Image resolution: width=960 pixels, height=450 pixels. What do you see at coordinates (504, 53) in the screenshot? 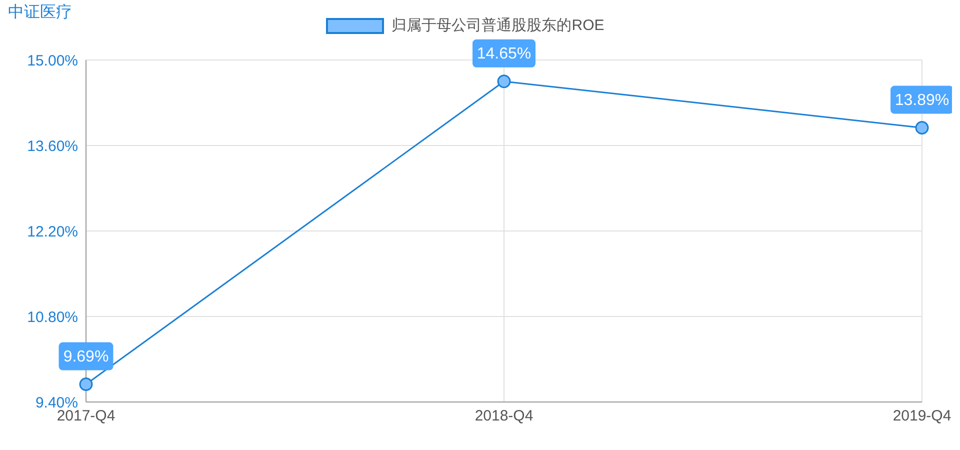
I see `data-label: 14.65%` at bounding box center [504, 53].